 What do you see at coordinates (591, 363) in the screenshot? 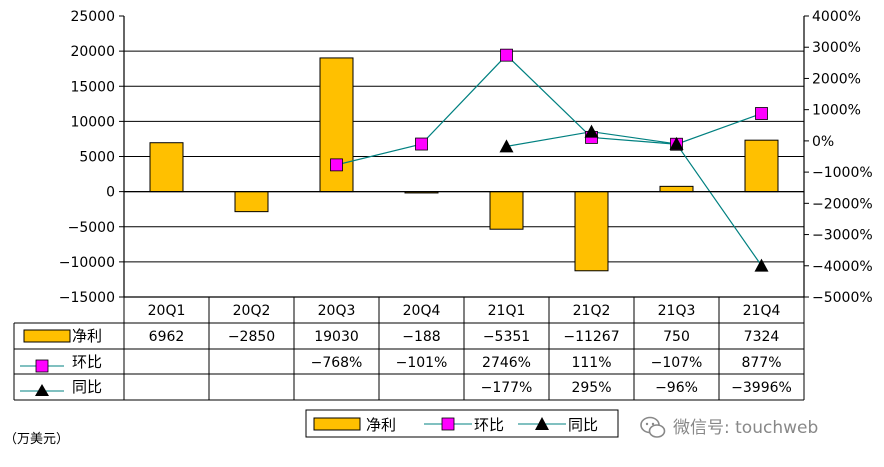
I see `data-label: 111%` at bounding box center [591, 363].